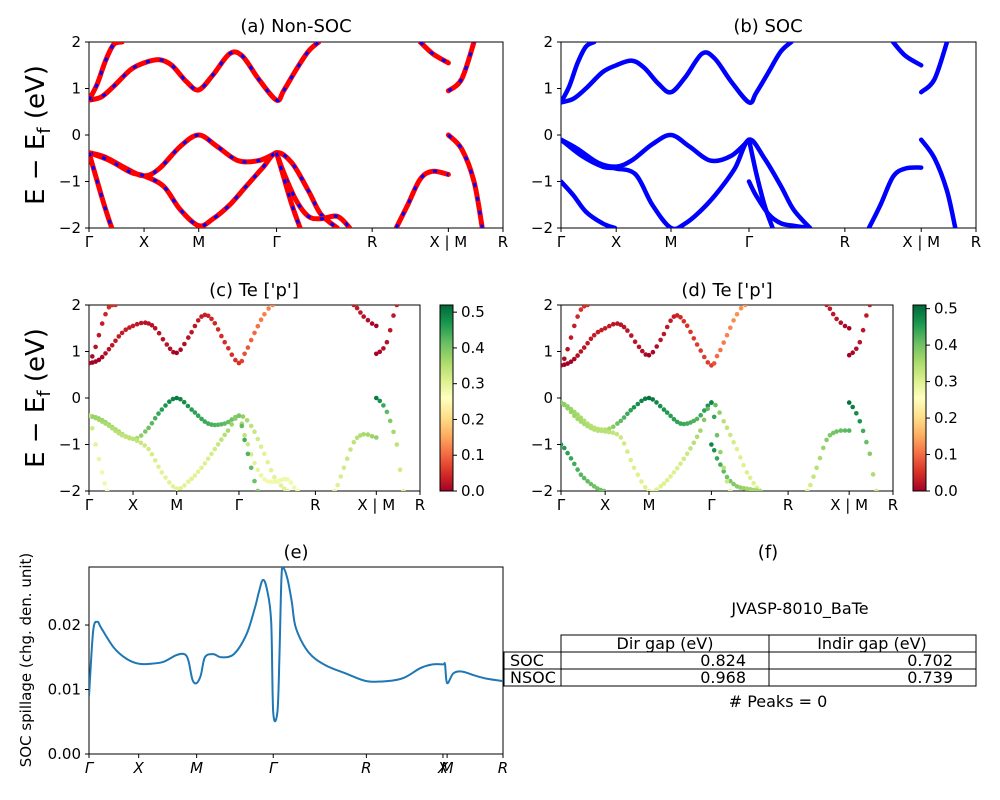  What do you see at coordinates (723, 660) in the screenshot?
I see `table-row-soc-dir: 0.824` at bounding box center [723, 660].